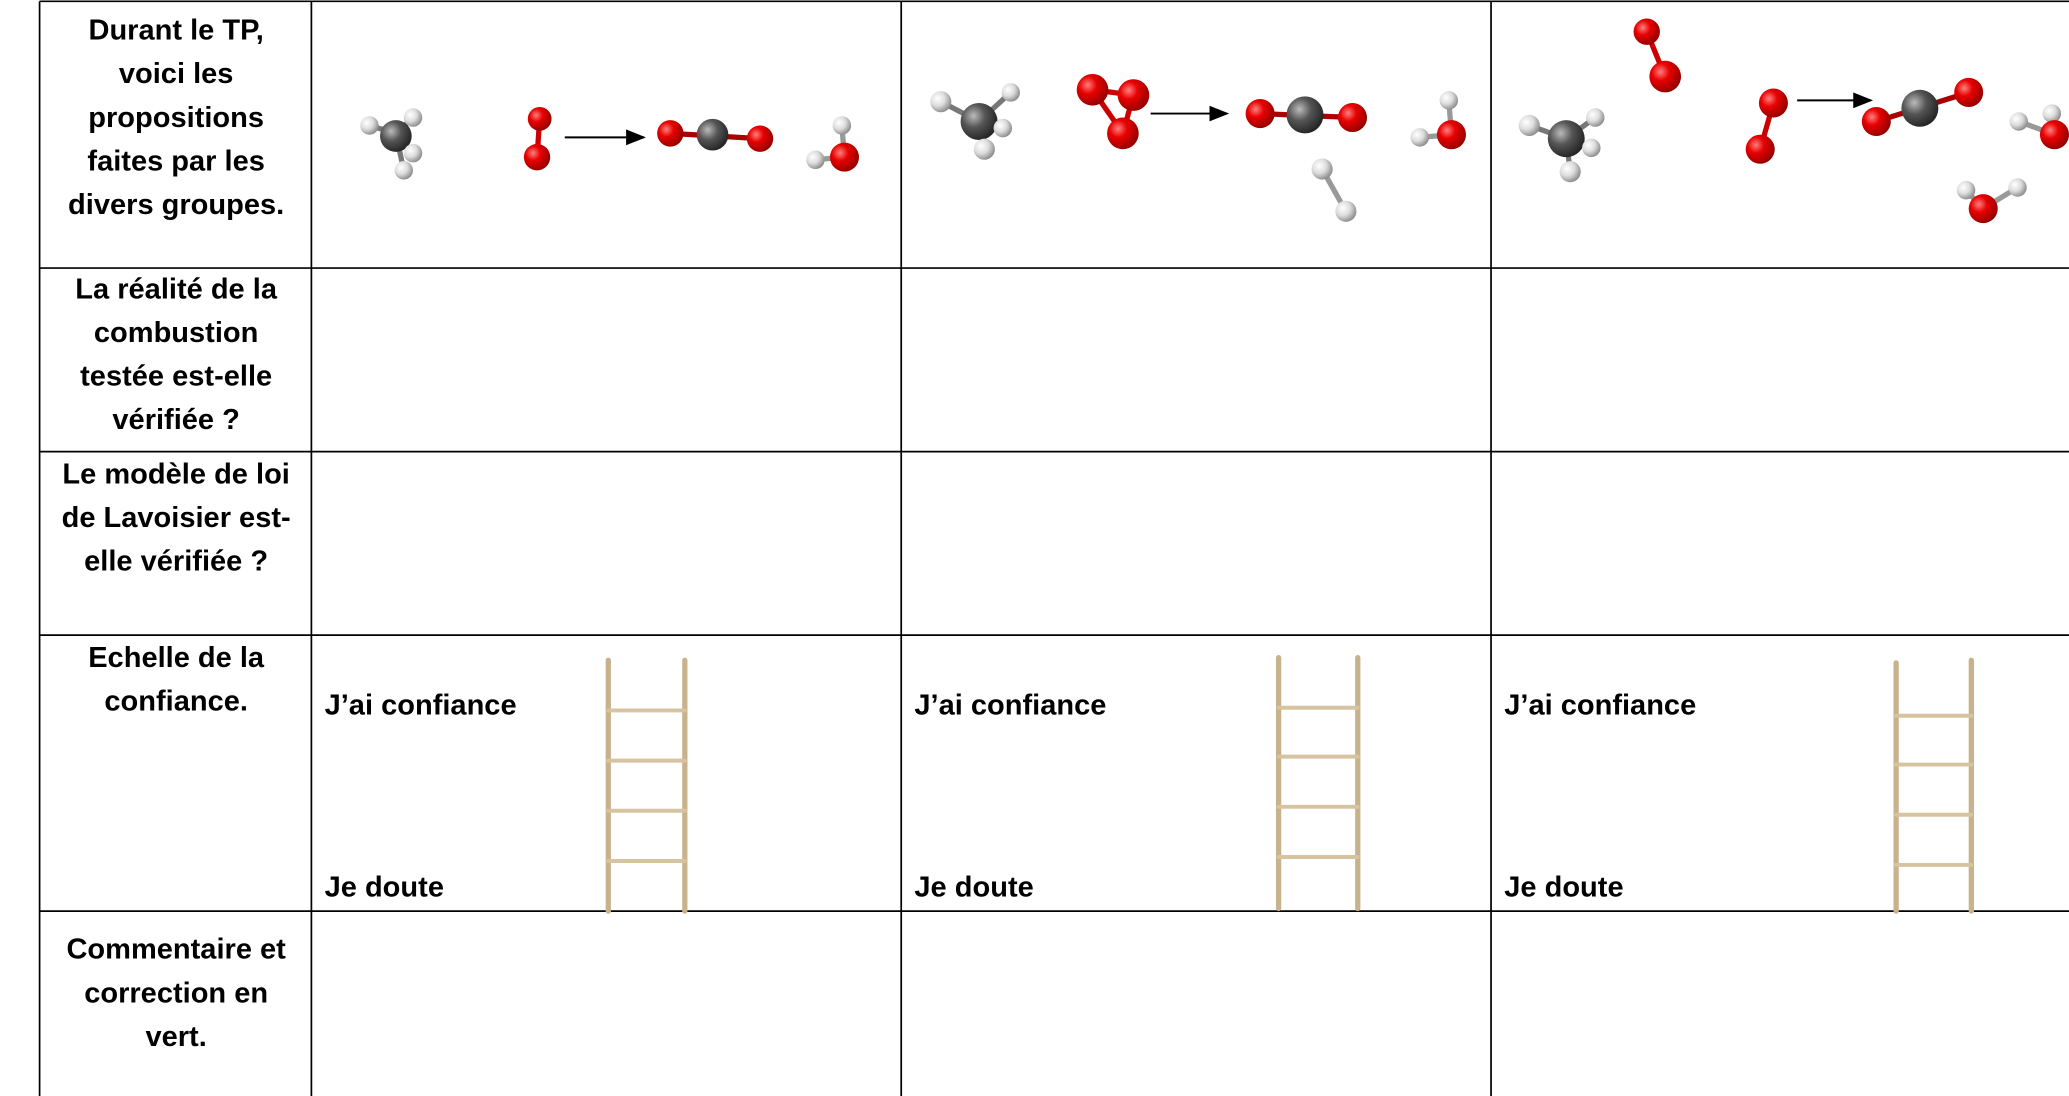 This screenshot has height=1096, width=2069. What do you see at coordinates (176, 949) in the screenshot?
I see `row-header-line: Commentaire et` at bounding box center [176, 949].